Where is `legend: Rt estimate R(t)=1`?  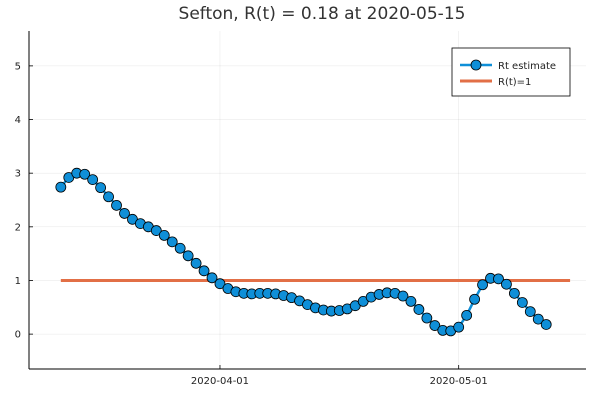
legend: Rt estimate R(t)=1 is located at coordinates (511, 72).